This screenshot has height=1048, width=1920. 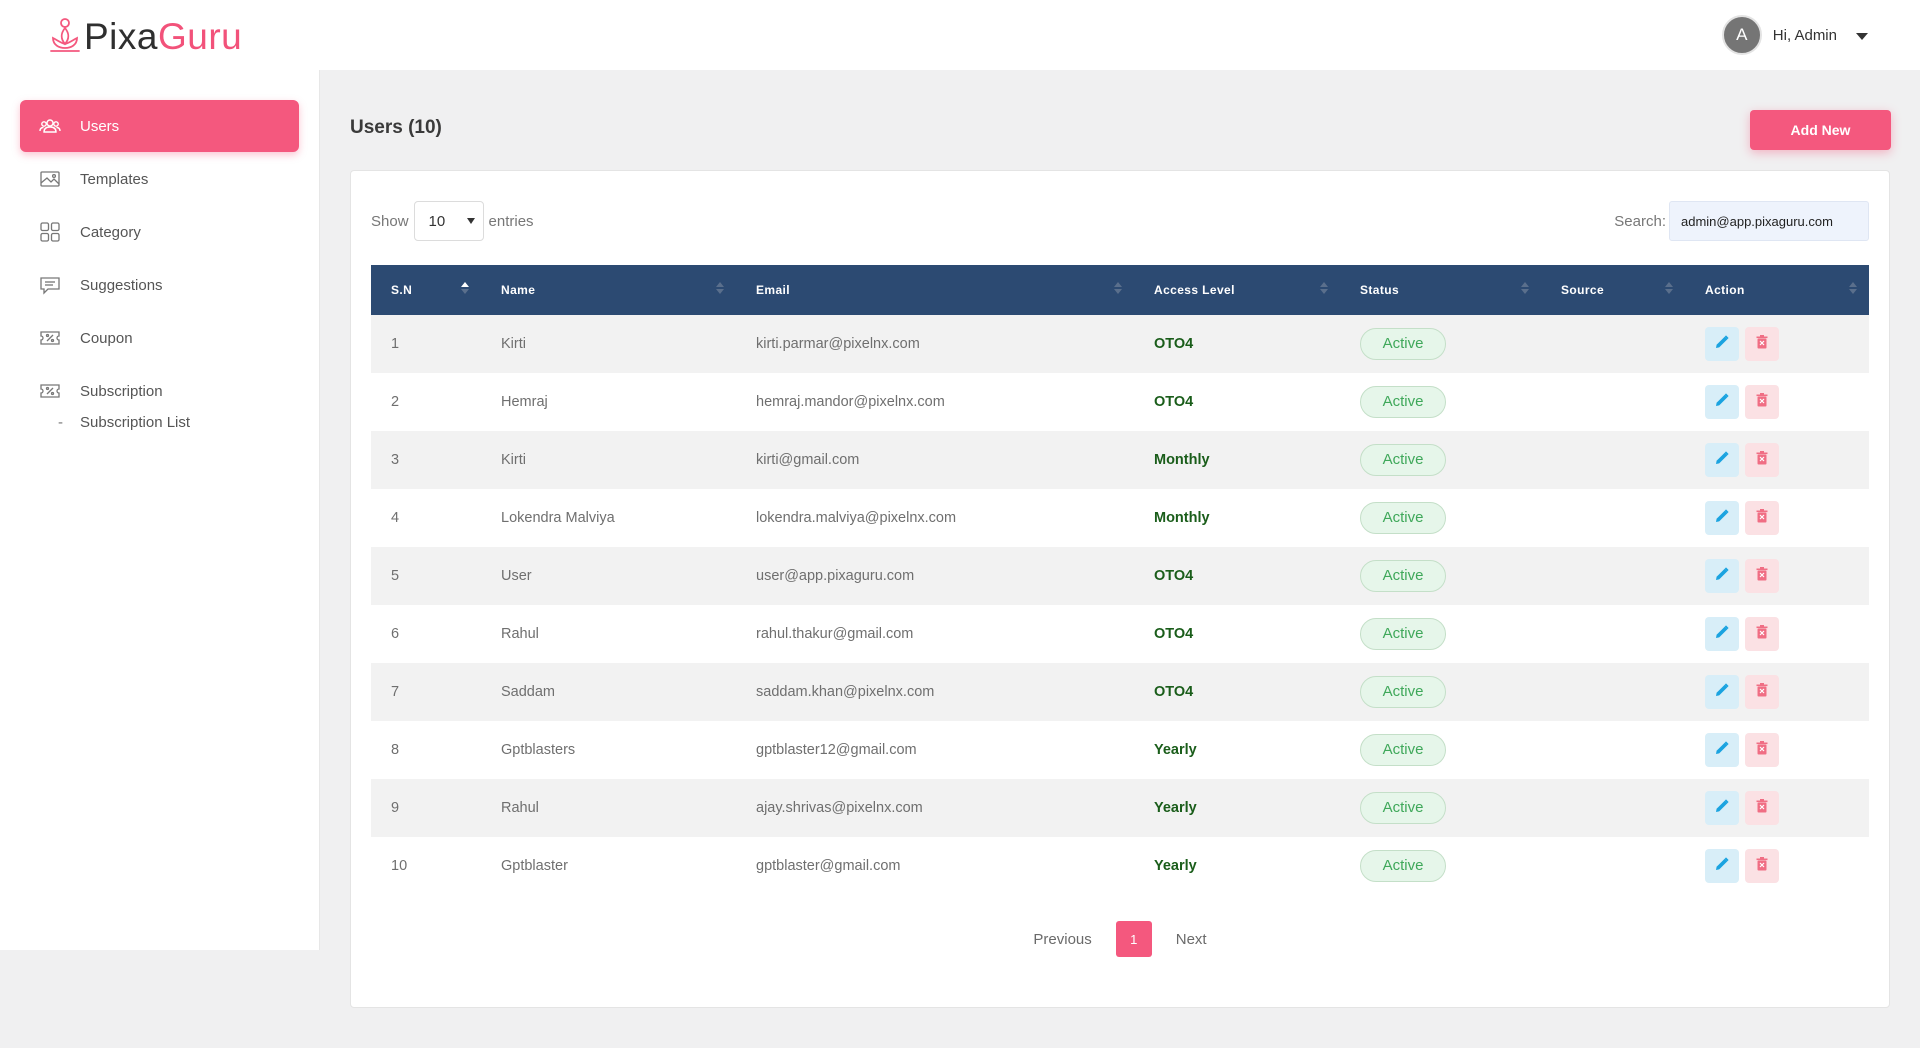 What do you see at coordinates (159, 391) in the screenshot?
I see `sidebar-item-subscription: Subscription` at bounding box center [159, 391].